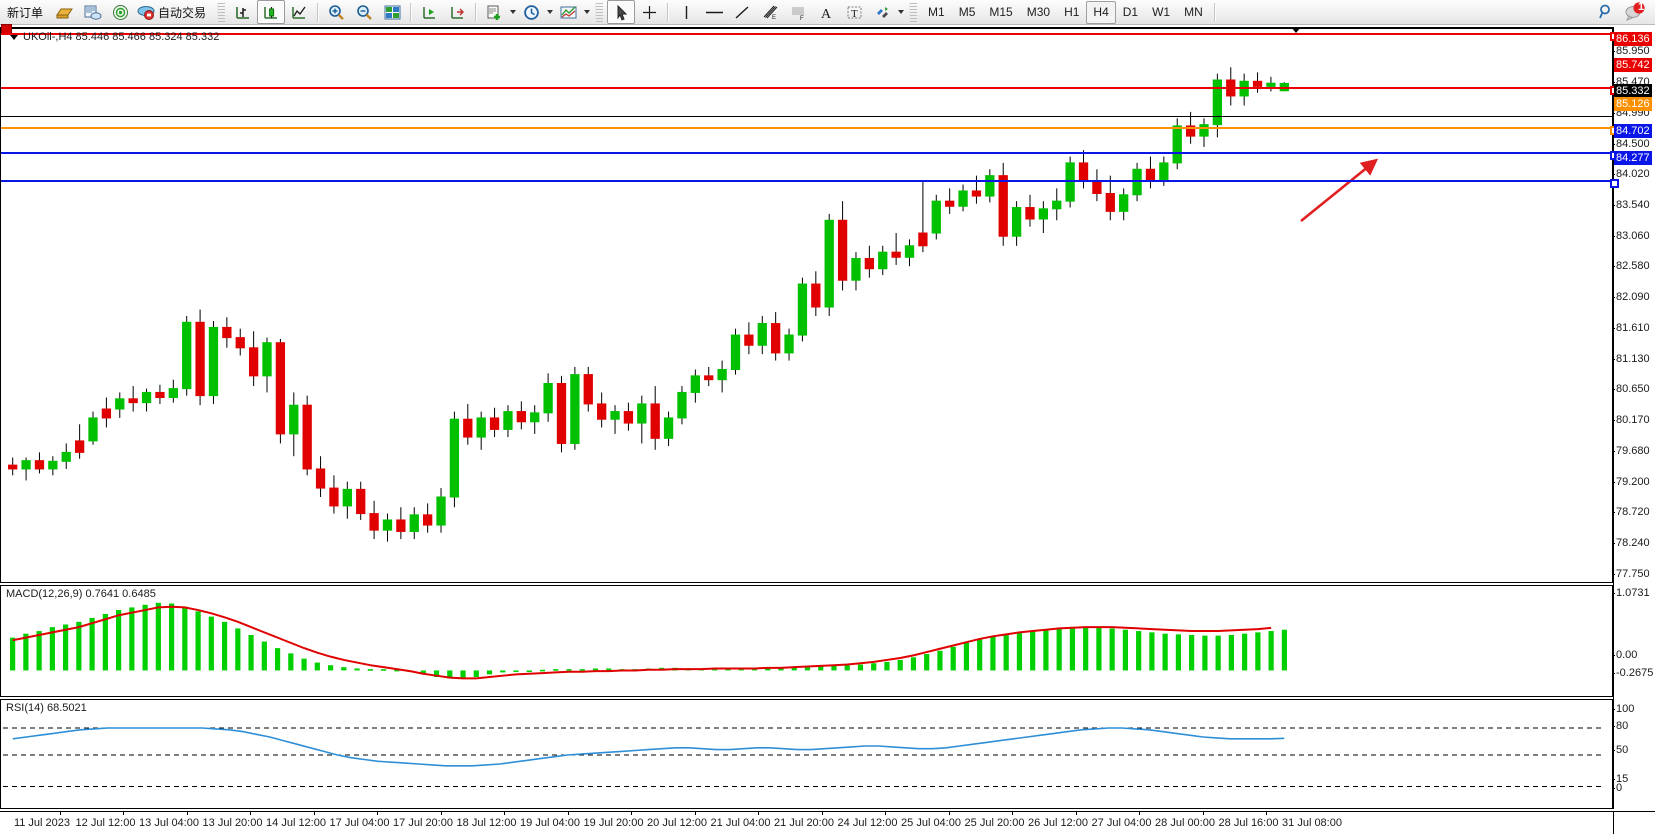 The height and width of the screenshot is (834, 1655). What do you see at coordinates (494, 12) in the screenshot?
I see `add-indicator-icon` at bounding box center [494, 12].